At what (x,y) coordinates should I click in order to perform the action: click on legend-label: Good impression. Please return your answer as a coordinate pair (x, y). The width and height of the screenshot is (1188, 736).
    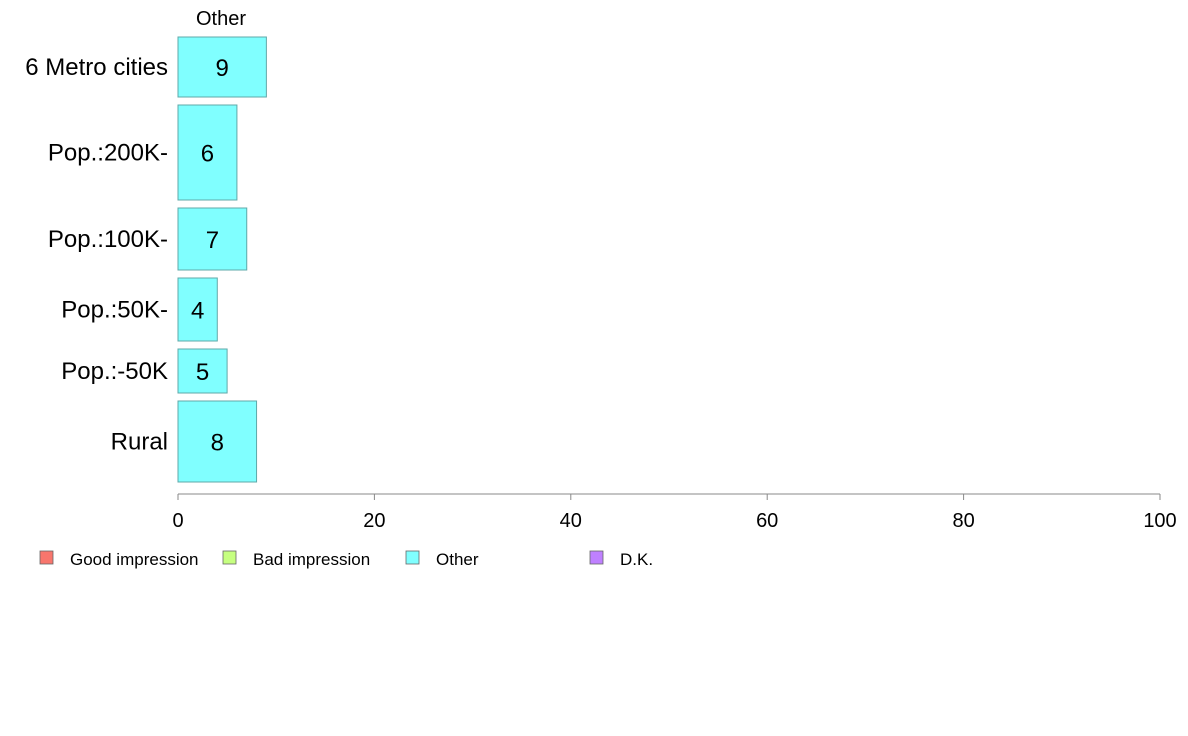
    Looking at the image, I should click on (134, 559).